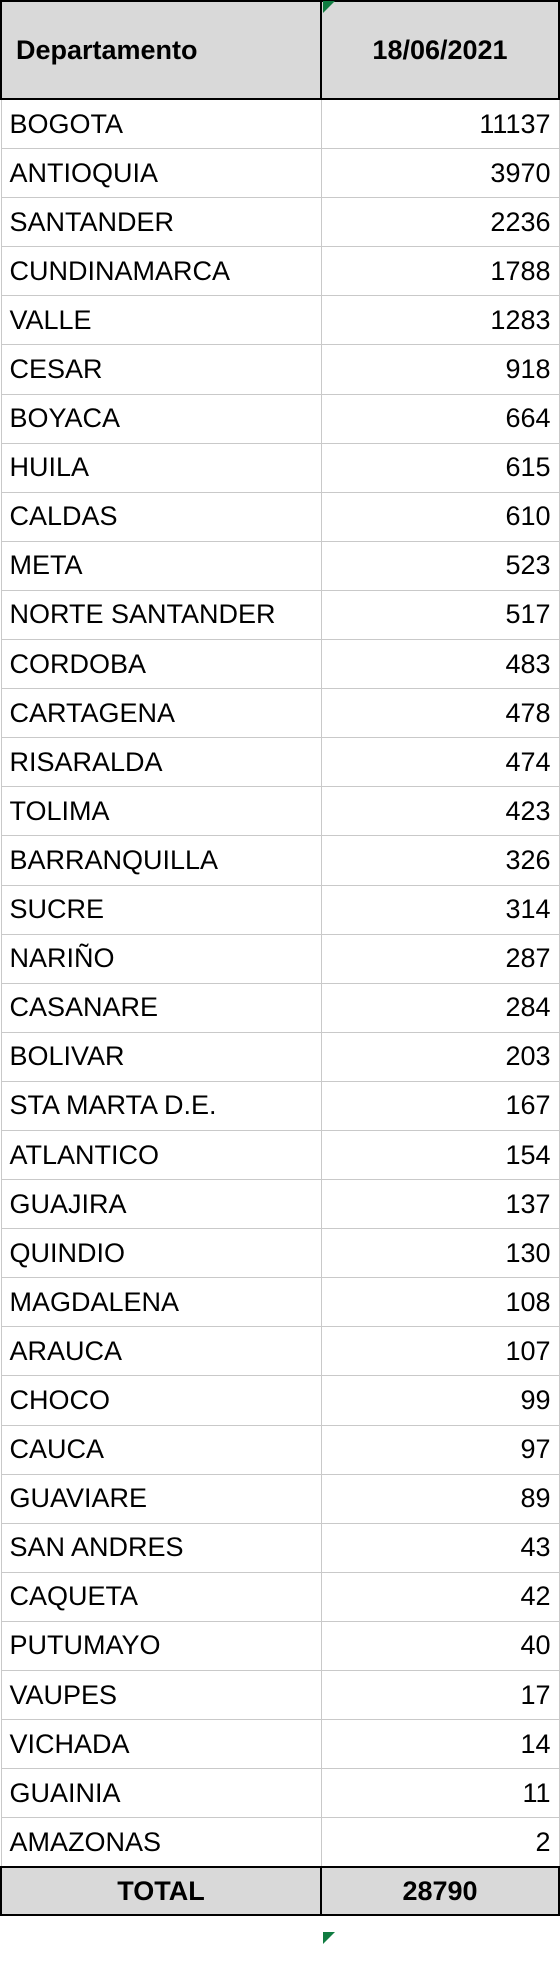 The height and width of the screenshot is (1979, 560). I want to click on table-row: VICHADA 14, so click(280, 1744).